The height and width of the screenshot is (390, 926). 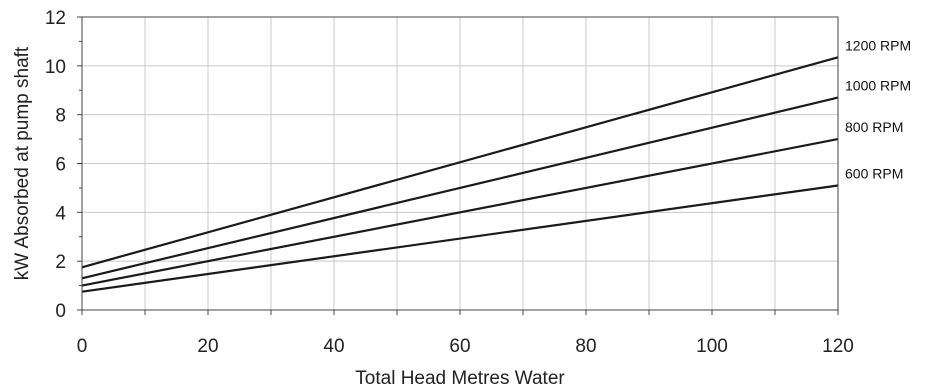 I want to click on y-axis-title: kW Absorbed at pump shaft, so click(x=22, y=163).